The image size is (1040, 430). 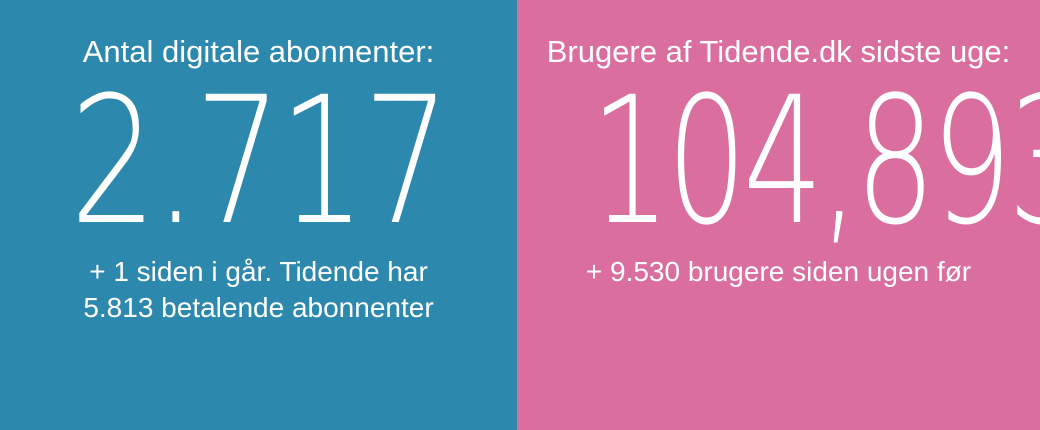 What do you see at coordinates (258, 271) in the screenshot?
I see `subscribers-subtext-line1: + 1 siden i går. Tidende har` at bounding box center [258, 271].